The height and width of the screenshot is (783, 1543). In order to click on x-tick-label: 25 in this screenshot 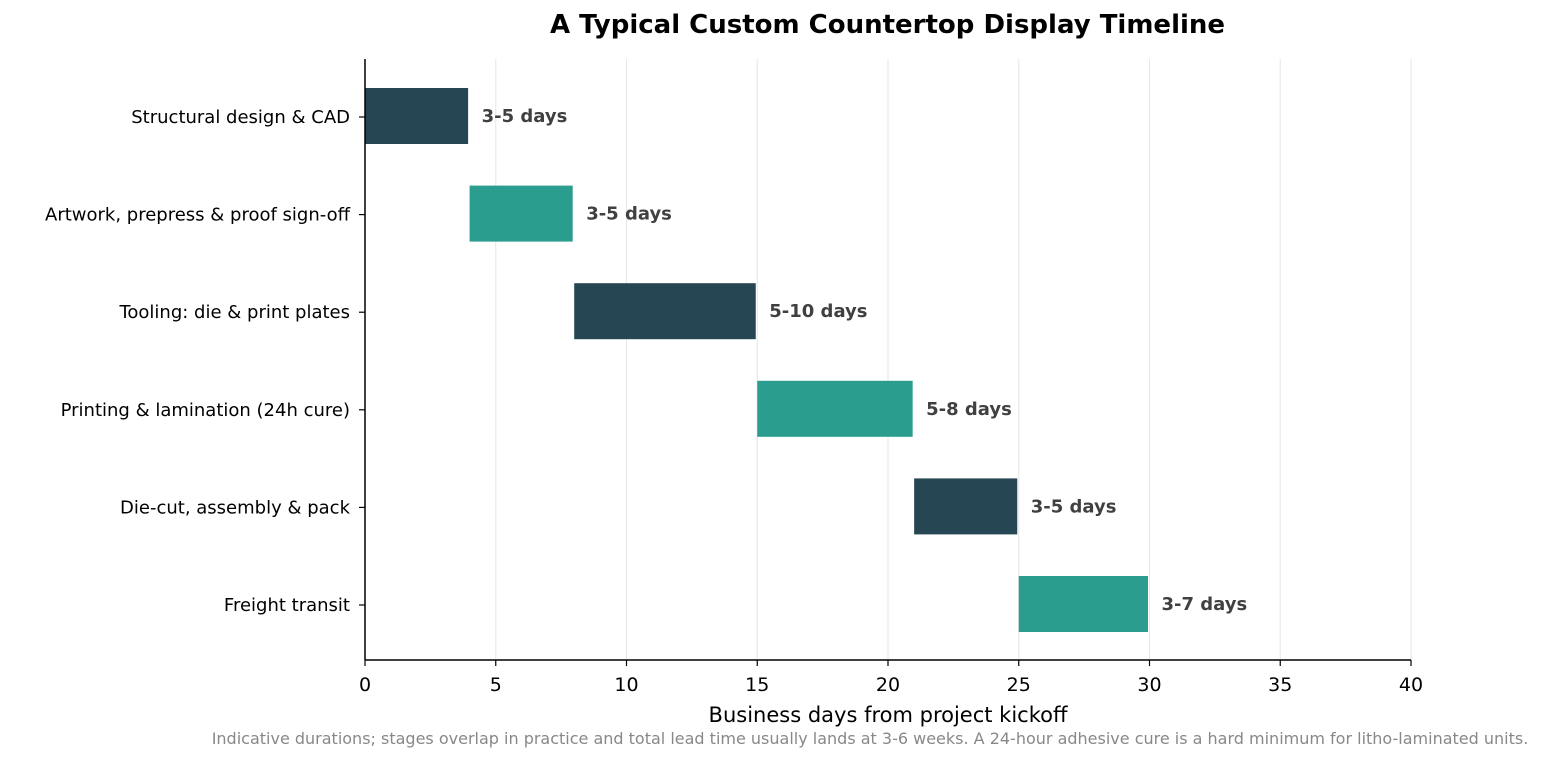, I will do `click(1019, 685)`.